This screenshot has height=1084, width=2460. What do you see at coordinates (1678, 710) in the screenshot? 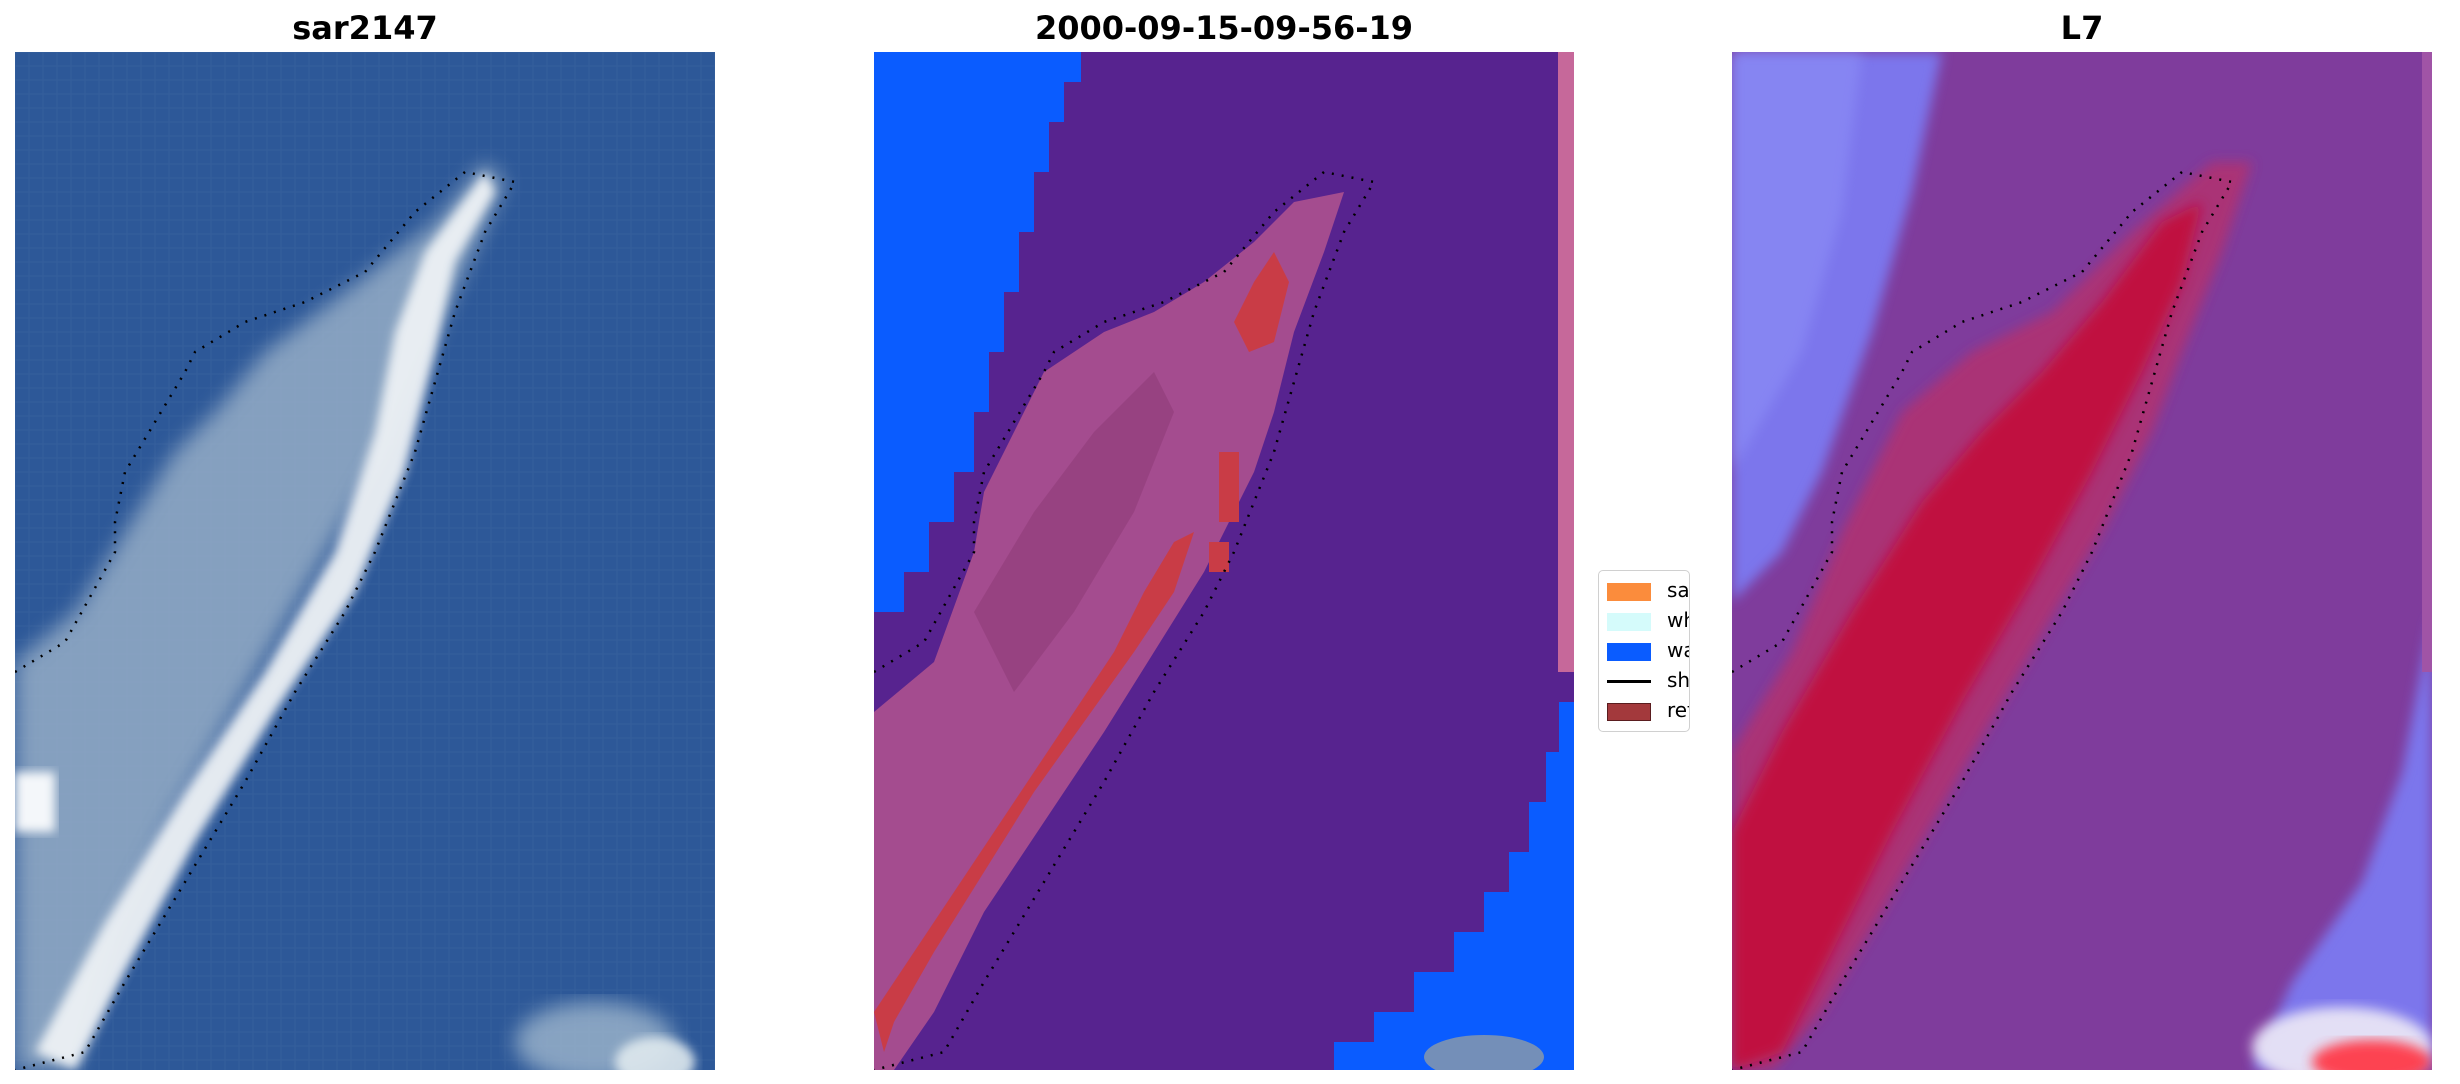
I see `legend-label-reference-shoreline: reference shoreline` at bounding box center [1678, 710].